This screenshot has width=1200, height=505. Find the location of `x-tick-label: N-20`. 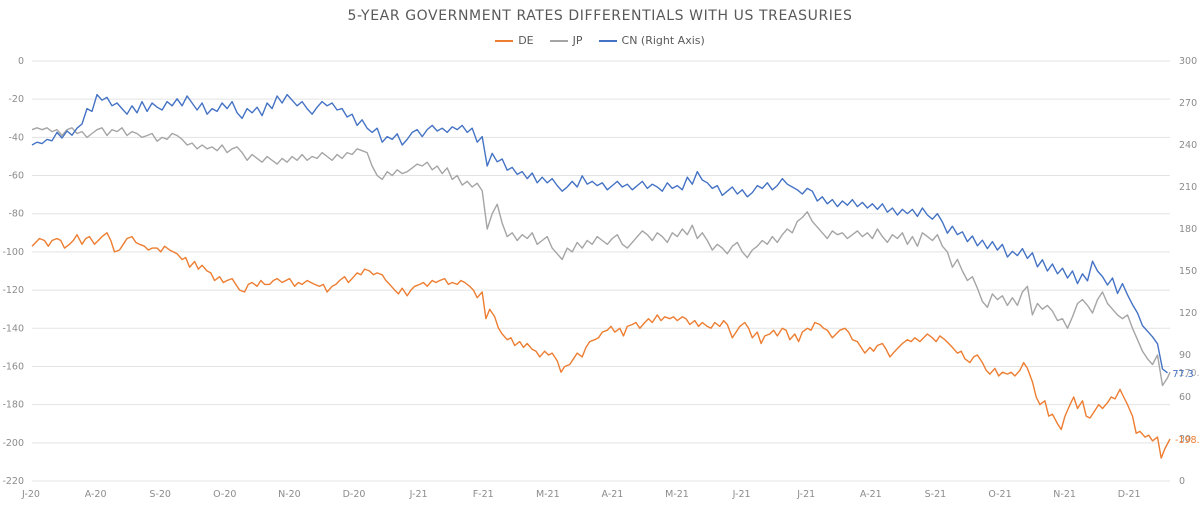

x-tick-label: N-20 is located at coordinates (289, 494).